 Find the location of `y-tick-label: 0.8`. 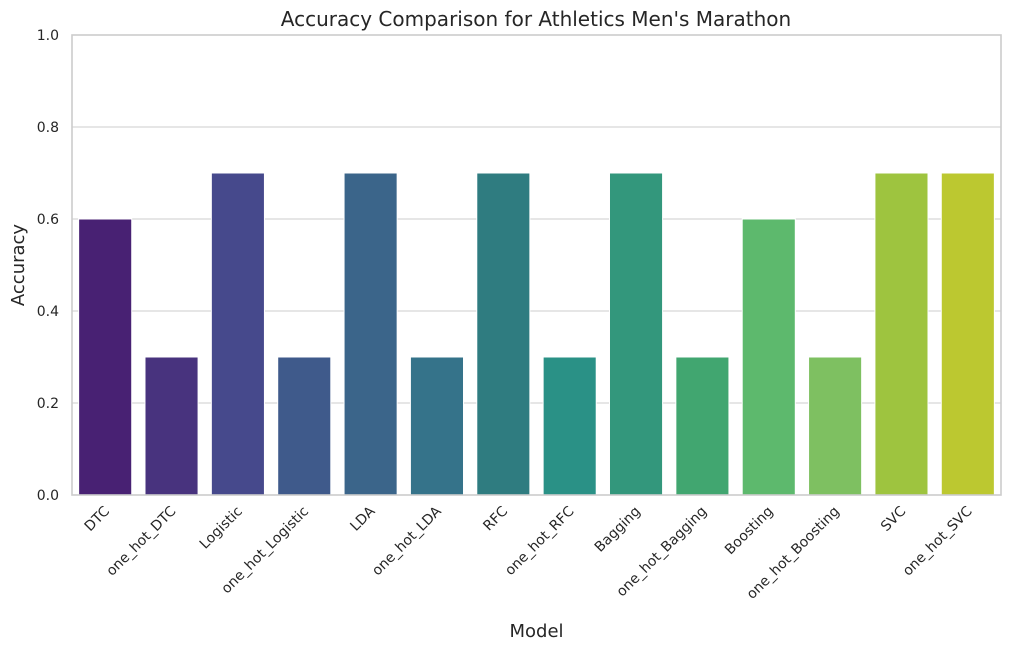

y-tick-label: 0.8 is located at coordinates (48, 128).